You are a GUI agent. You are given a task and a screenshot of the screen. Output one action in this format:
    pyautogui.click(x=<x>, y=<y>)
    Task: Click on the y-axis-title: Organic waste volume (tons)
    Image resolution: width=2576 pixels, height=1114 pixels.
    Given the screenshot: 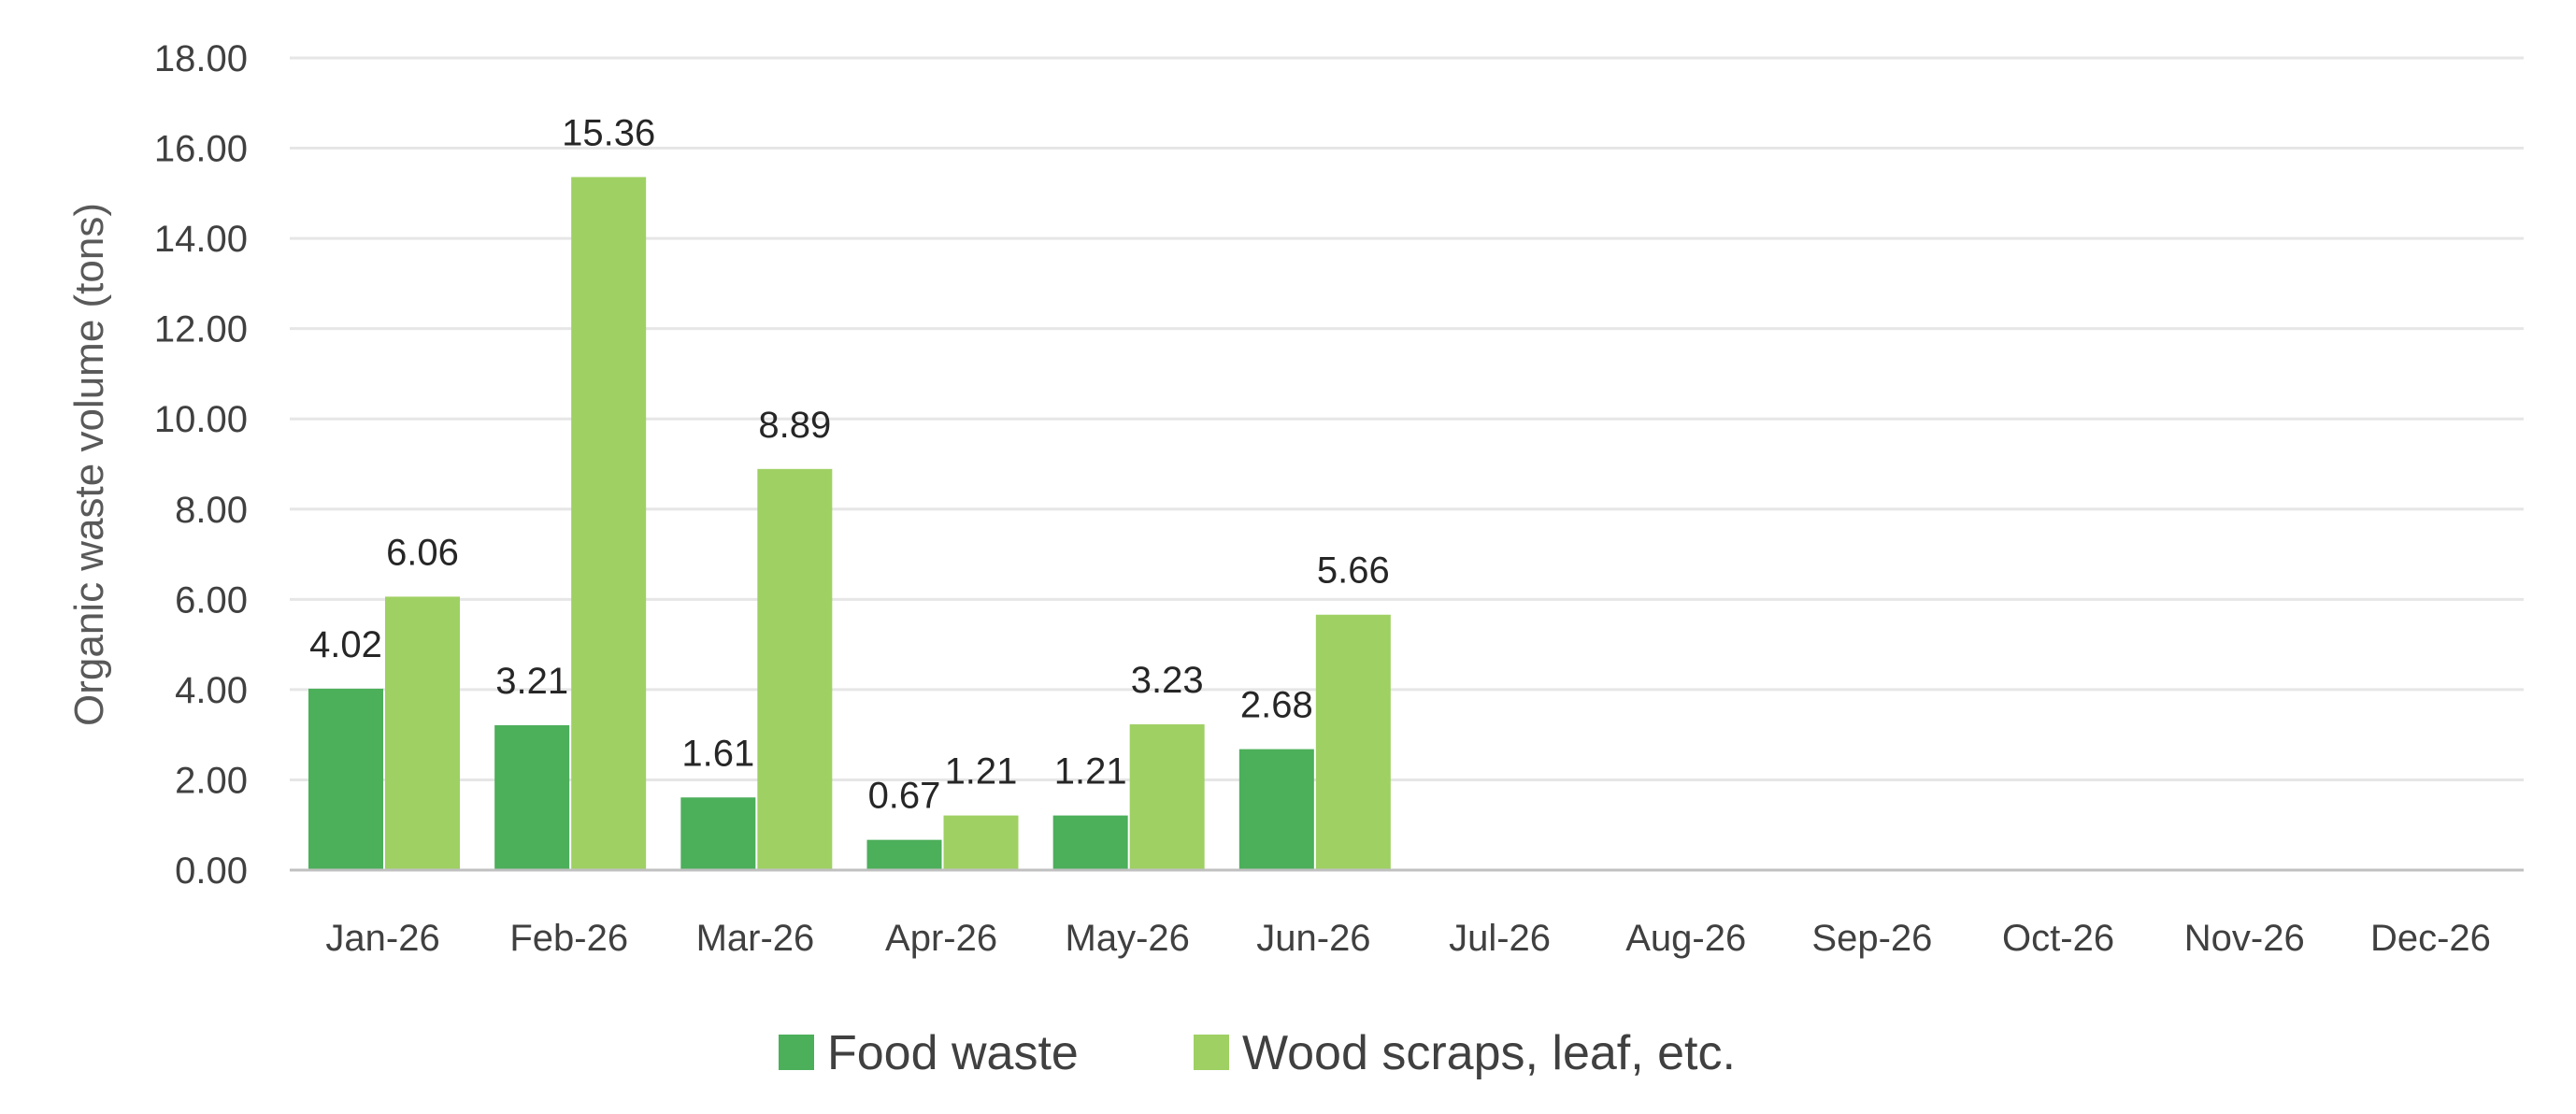 What is the action you would take?
    pyautogui.click(x=89, y=465)
    